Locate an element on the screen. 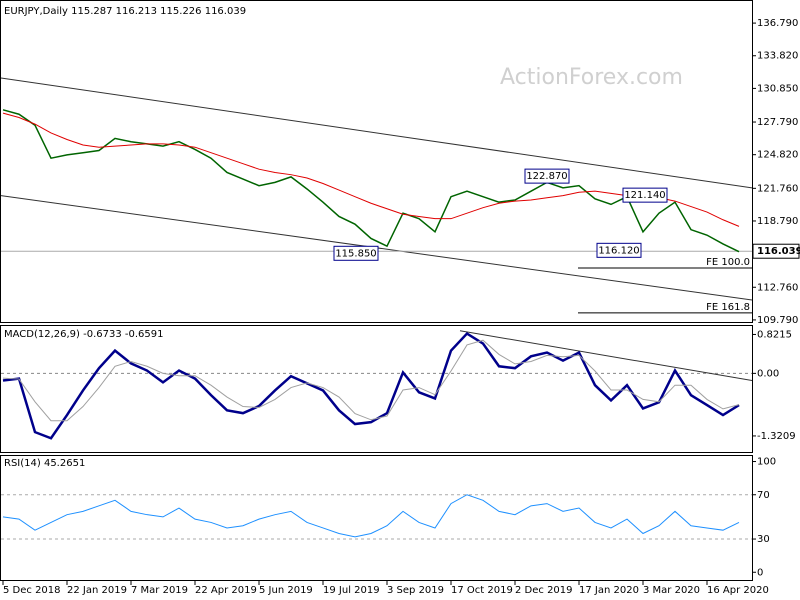  x-tick-label: 22 Apr 2019 is located at coordinates (226, 590).